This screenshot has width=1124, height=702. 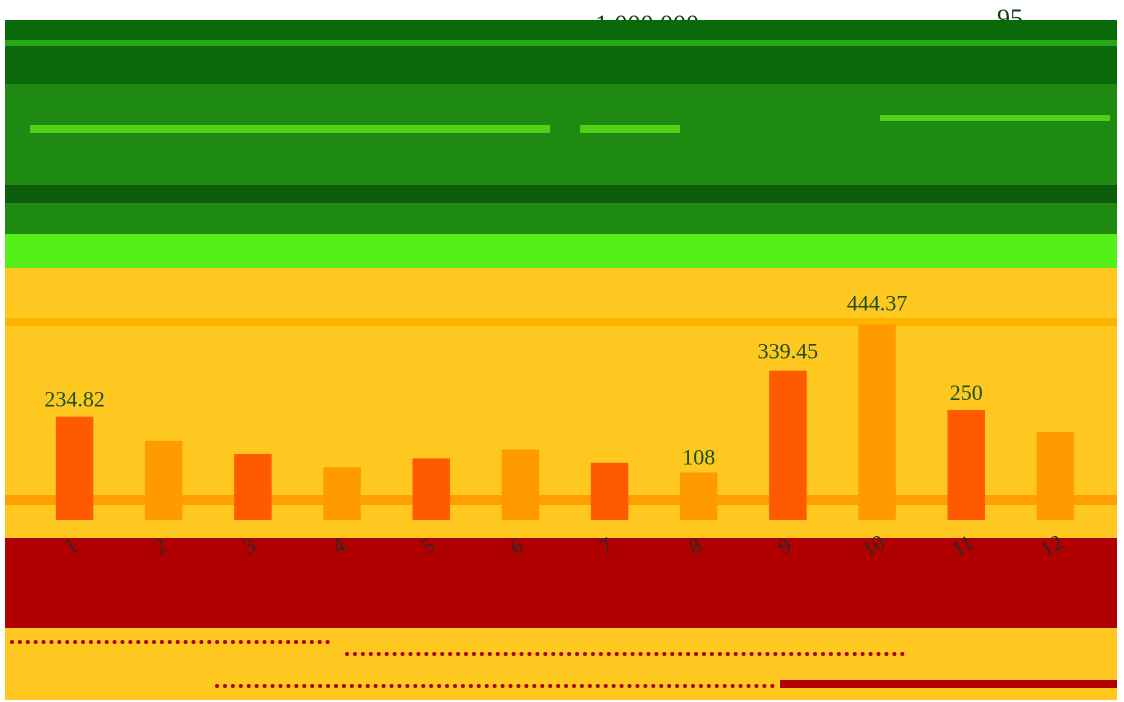 I want to click on red-band, so click(x=561, y=583).